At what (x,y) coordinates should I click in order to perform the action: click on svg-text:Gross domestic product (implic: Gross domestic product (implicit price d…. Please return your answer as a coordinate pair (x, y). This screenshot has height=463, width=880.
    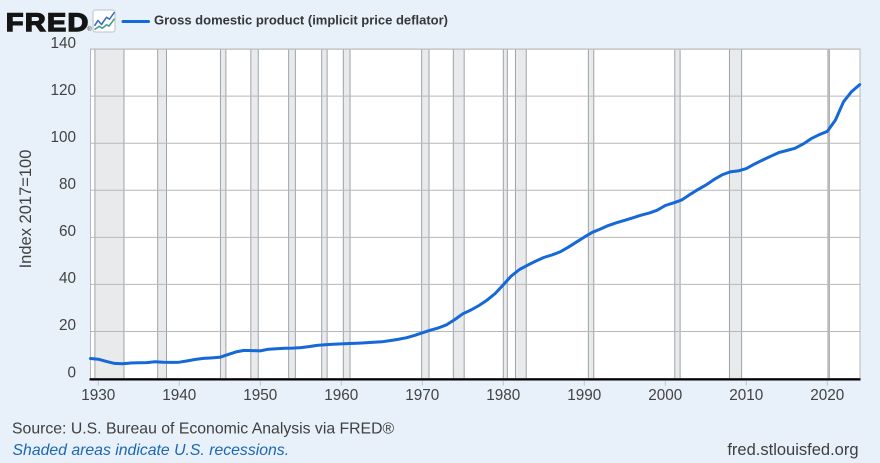
    Looking at the image, I should click on (301, 19).